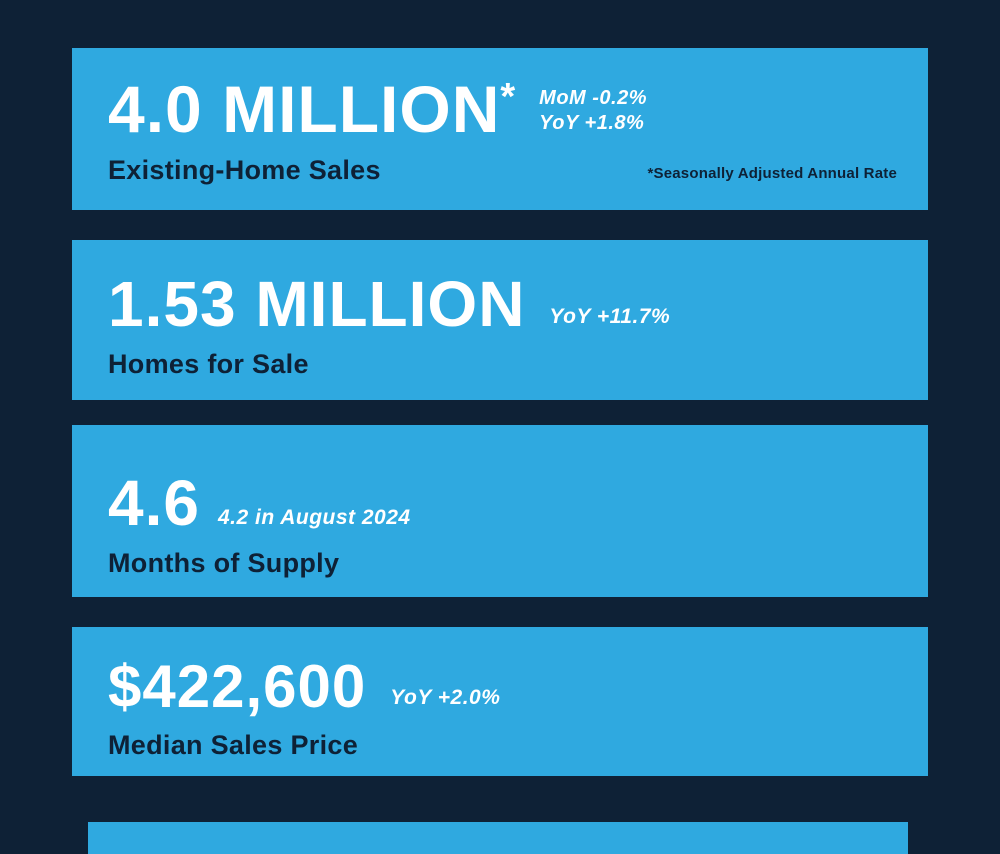 The width and height of the screenshot is (1000, 854). What do you see at coordinates (224, 563) in the screenshot?
I see `stat-label: Months of Supply` at bounding box center [224, 563].